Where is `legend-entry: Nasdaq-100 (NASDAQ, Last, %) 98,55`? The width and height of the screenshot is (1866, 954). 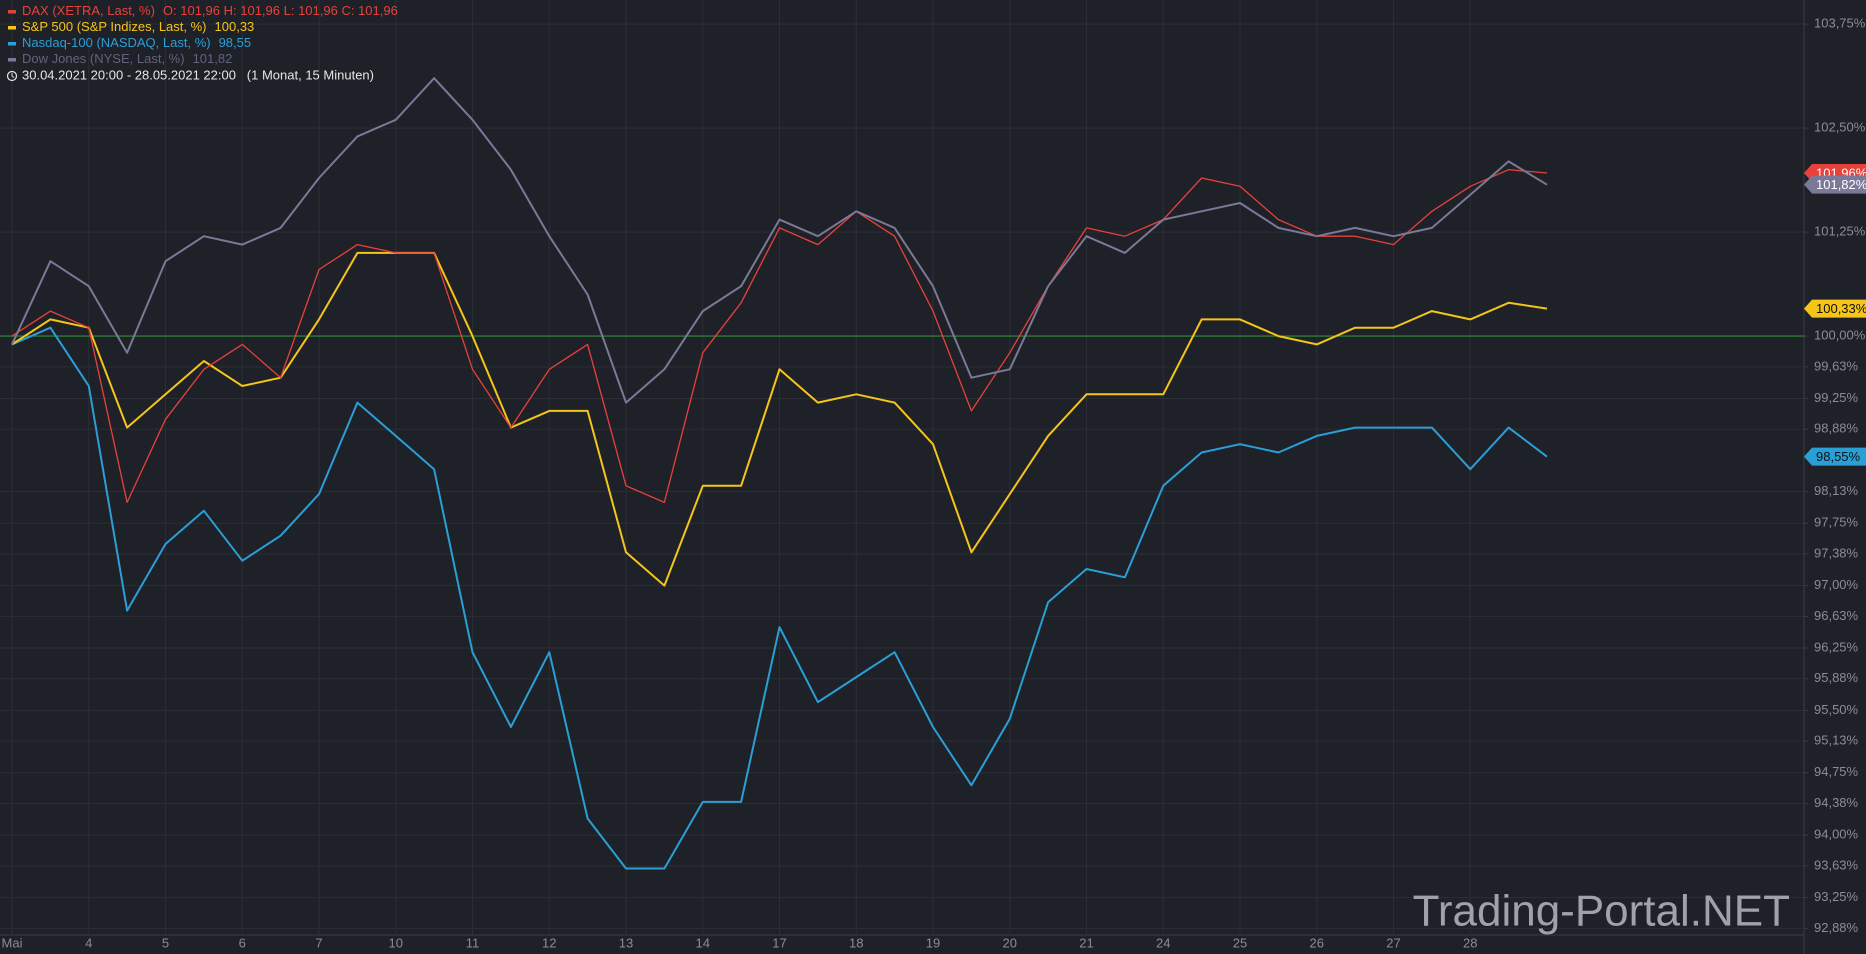 legend-entry: Nasdaq-100 (NASDAQ, Last, %) 98,55 is located at coordinates (136, 42).